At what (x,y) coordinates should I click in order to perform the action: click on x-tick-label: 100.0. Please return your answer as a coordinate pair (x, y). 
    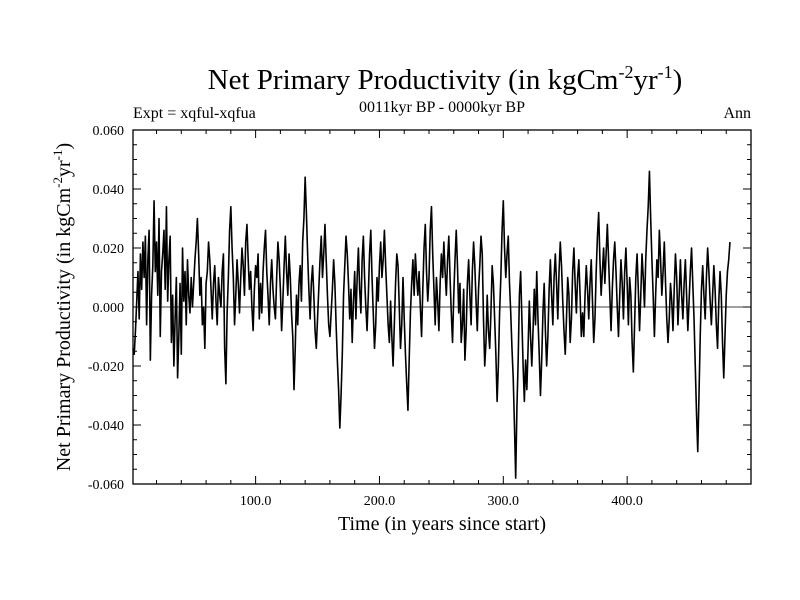
    Looking at the image, I should click on (256, 501).